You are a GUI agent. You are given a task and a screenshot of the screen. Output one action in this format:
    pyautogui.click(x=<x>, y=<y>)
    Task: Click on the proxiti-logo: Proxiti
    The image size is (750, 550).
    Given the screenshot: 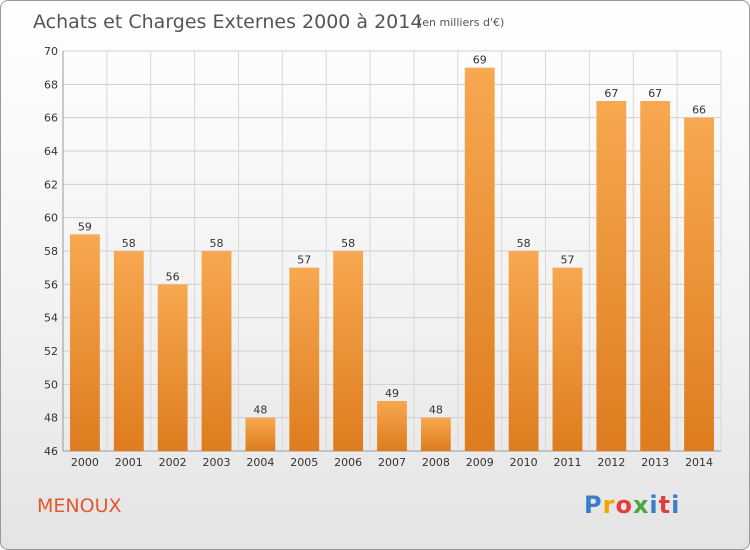 What is the action you would take?
    pyautogui.click(x=632, y=505)
    